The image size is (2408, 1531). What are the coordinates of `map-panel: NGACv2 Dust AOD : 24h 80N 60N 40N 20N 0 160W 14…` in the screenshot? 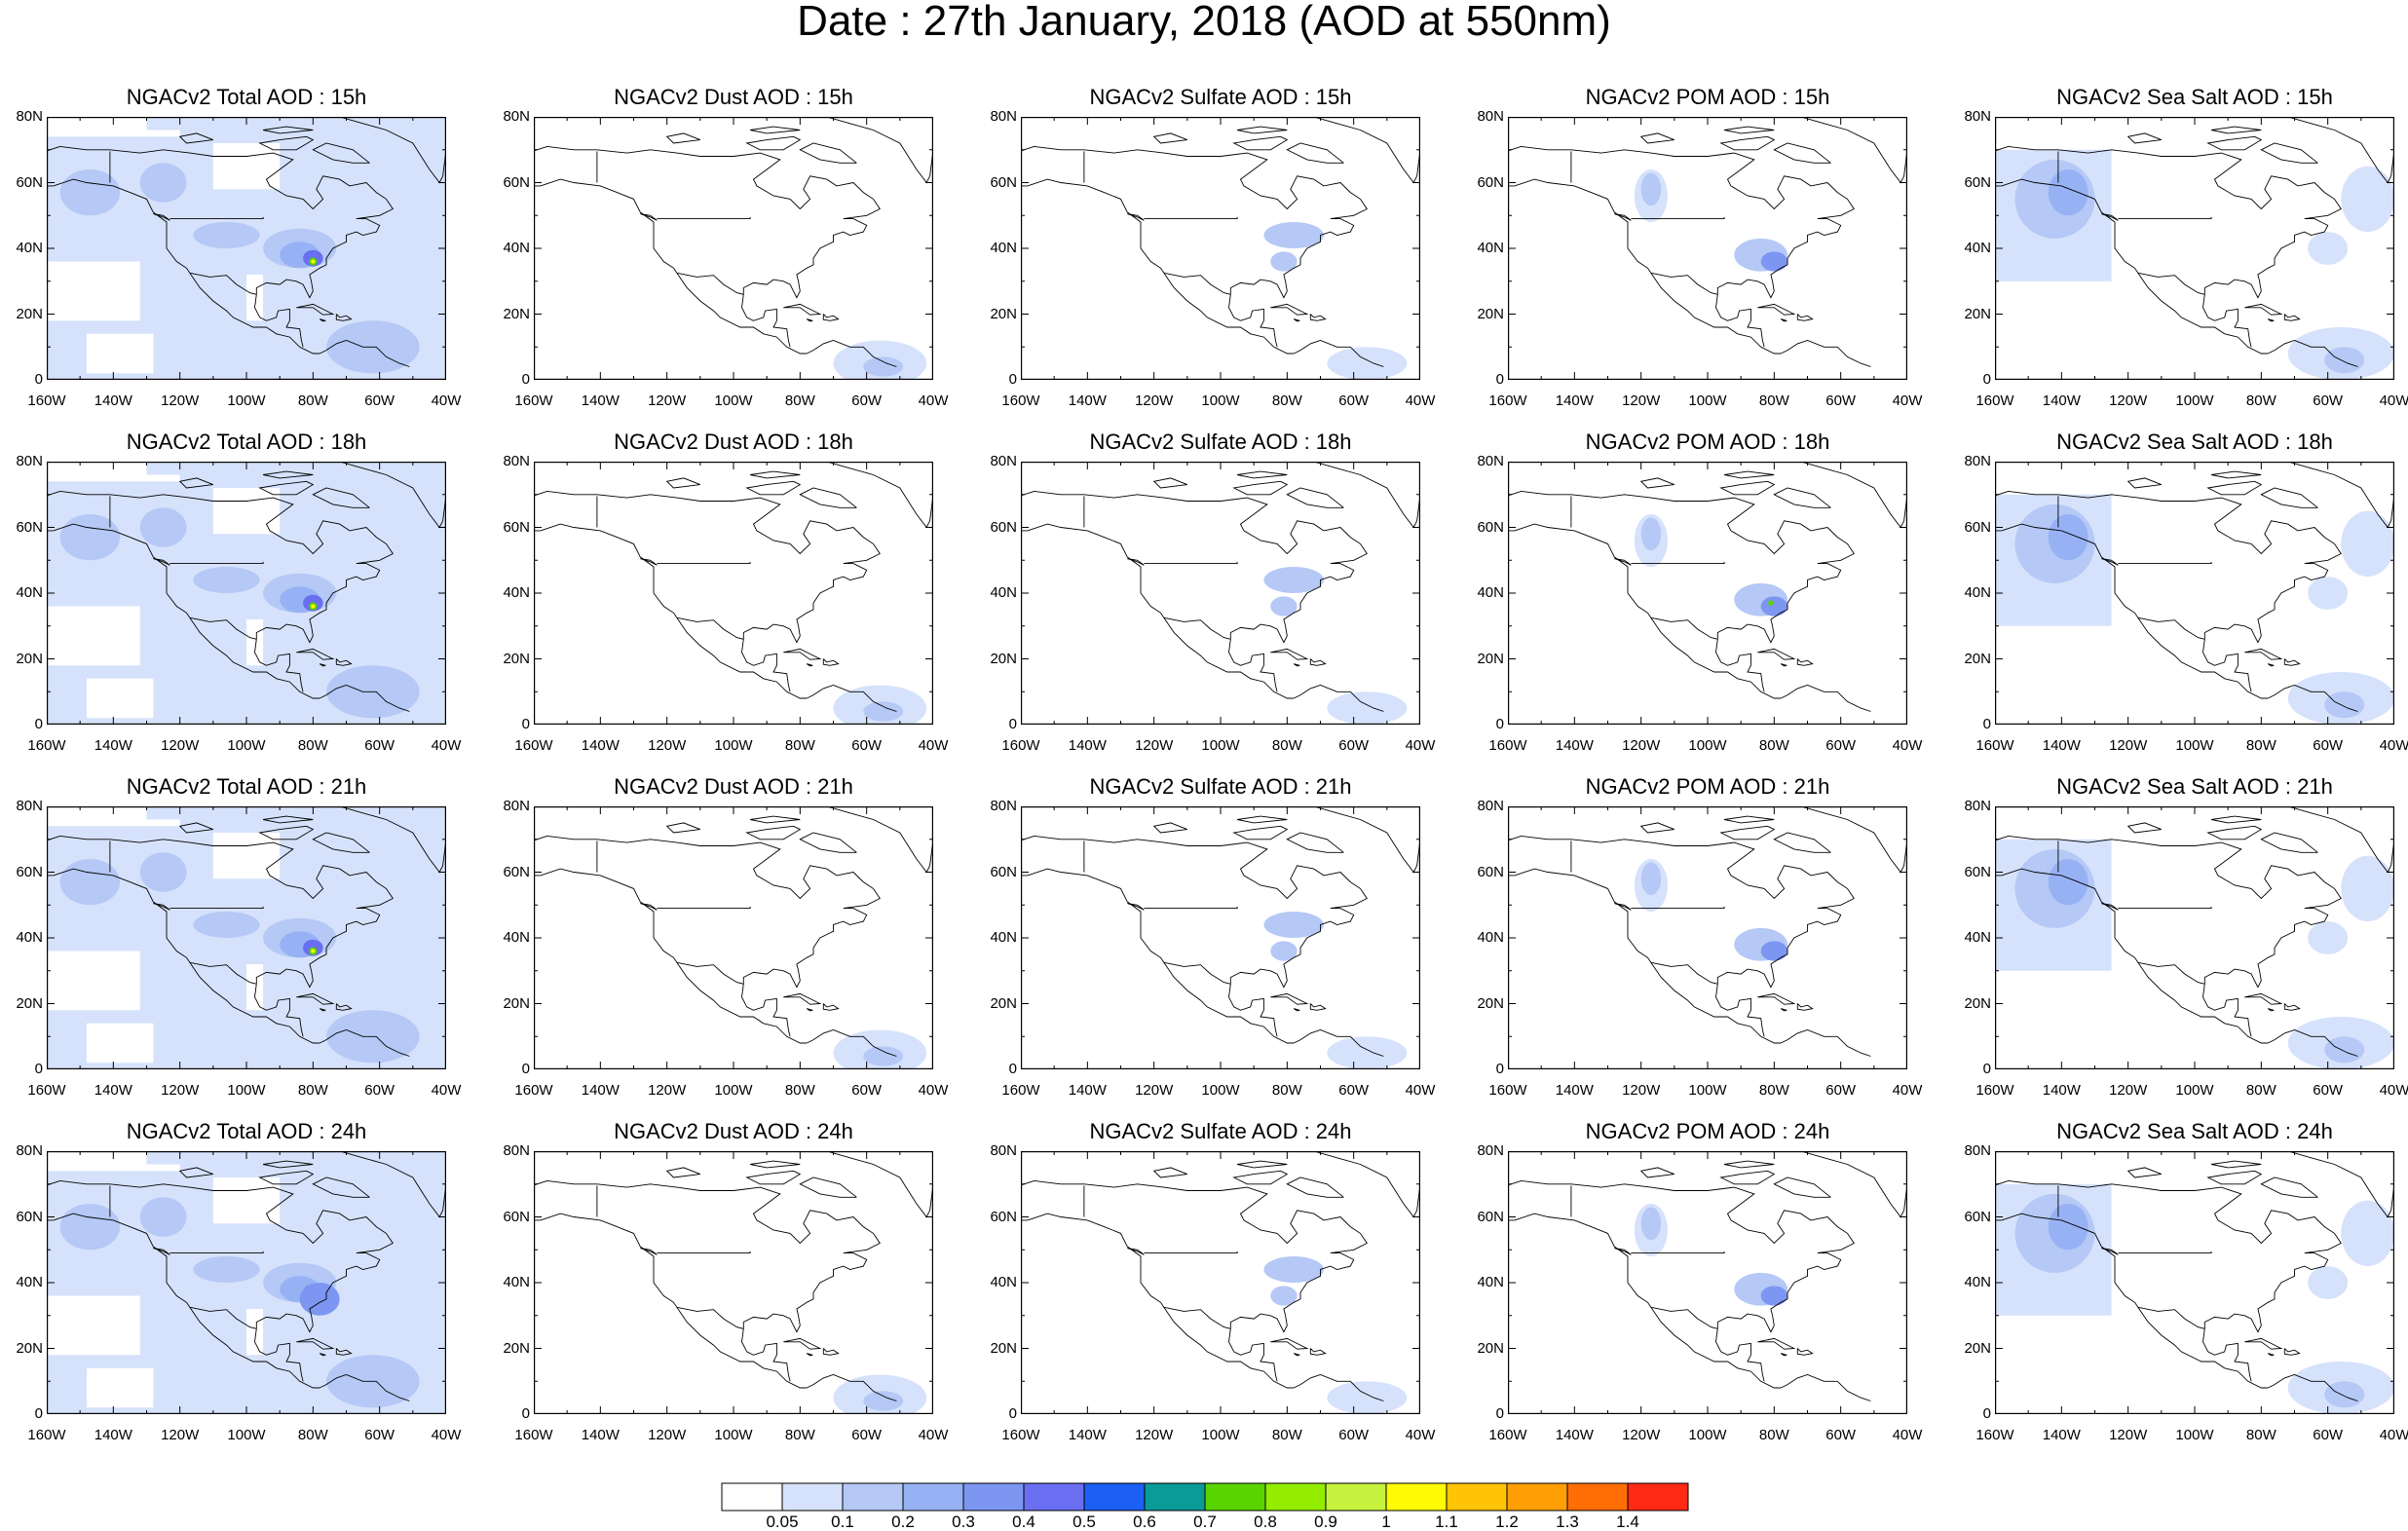 It's located at (730, 1292).